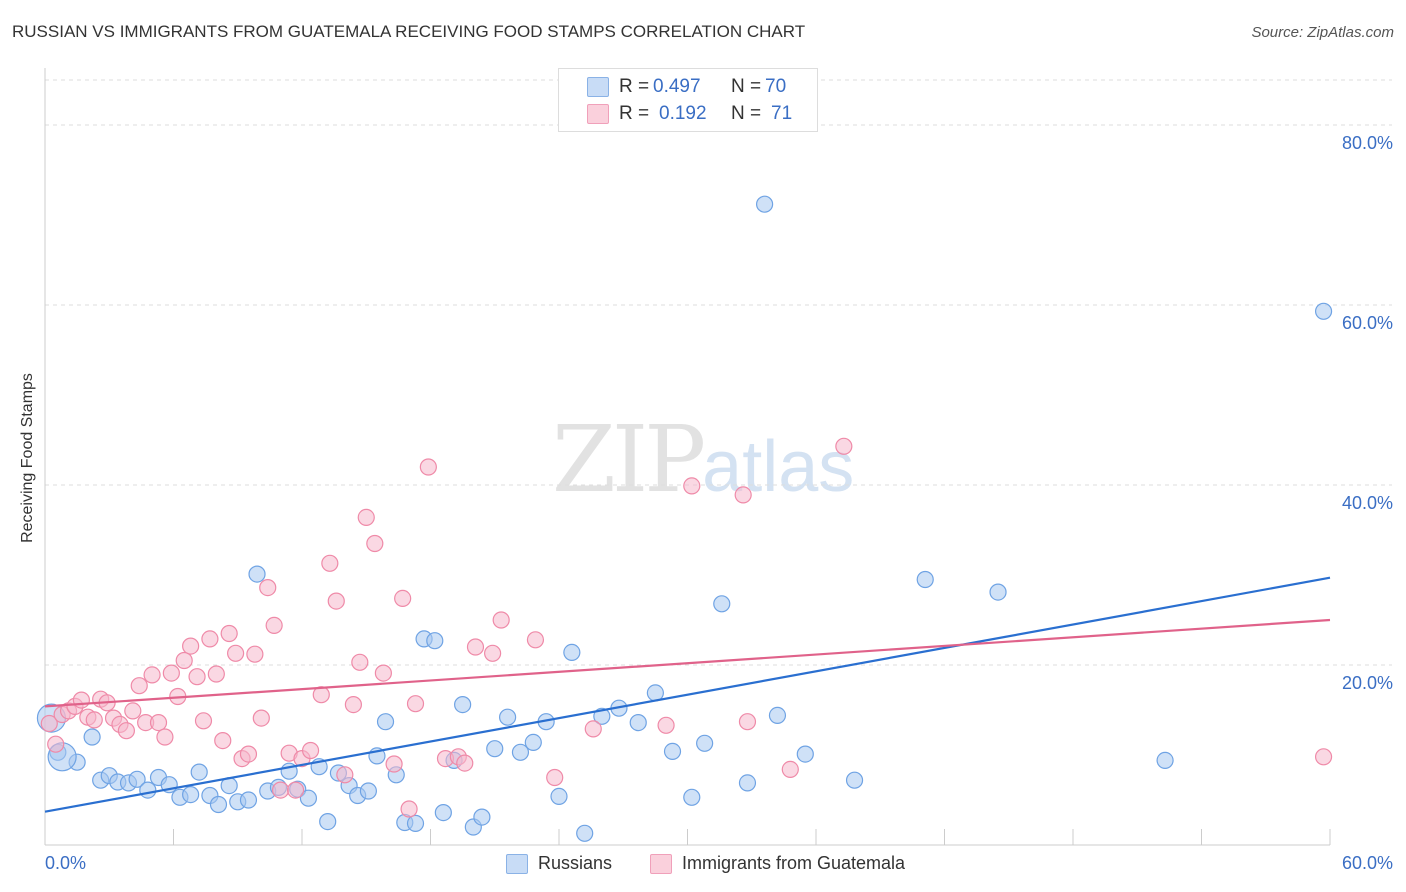 The width and height of the screenshot is (1406, 892). I want to click on guatemala-legend-swatch, so click(661, 864).